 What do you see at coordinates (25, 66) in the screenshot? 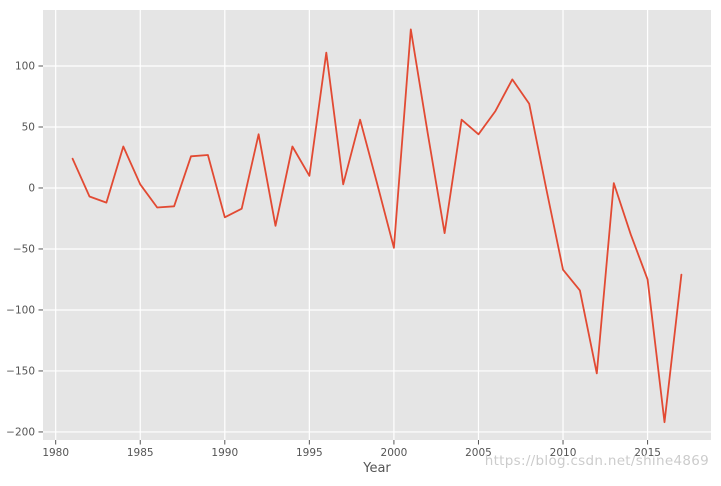
I see `y-tick-label: 100` at bounding box center [25, 66].